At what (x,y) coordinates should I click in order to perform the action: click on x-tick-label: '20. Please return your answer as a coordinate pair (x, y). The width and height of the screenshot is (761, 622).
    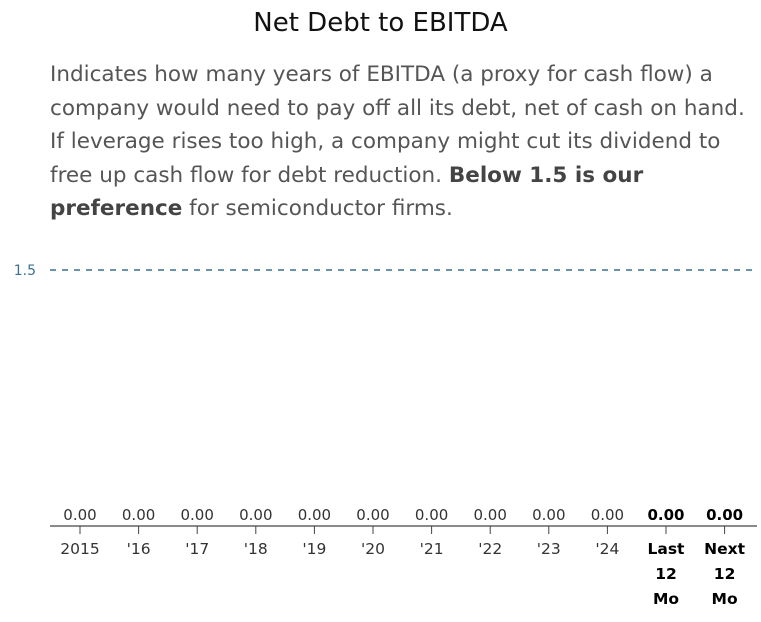
    Looking at the image, I should click on (373, 549).